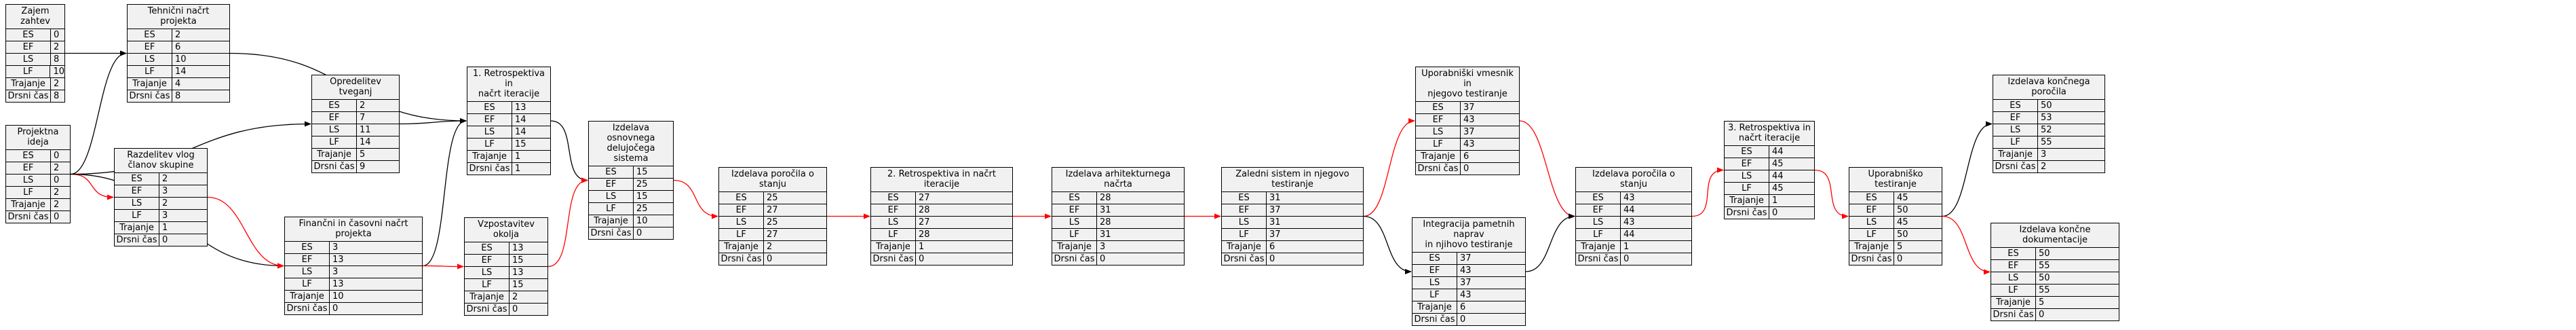  I want to click on task-field-row: Trajanje 1, so click(161, 228).